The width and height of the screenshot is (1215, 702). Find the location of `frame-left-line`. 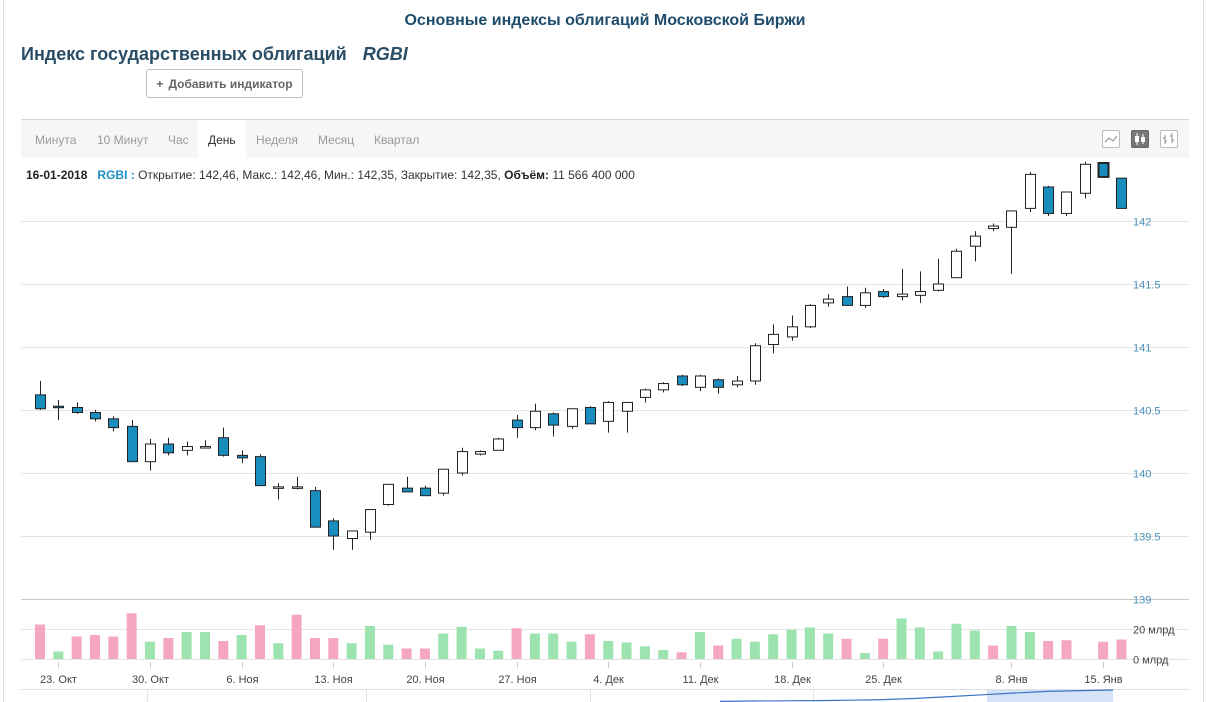

frame-left-line is located at coordinates (3, 351).